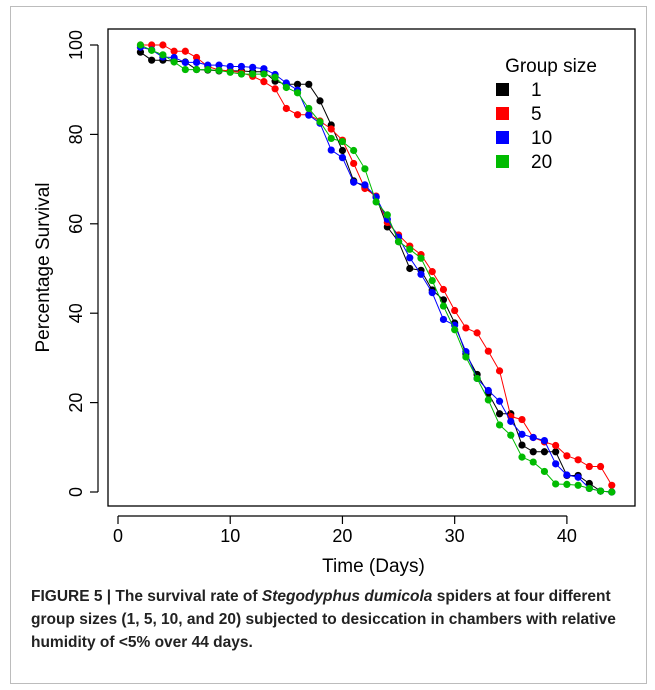  Describe the element at coordinates (551, 66) in the screenshot. I see `legend-title: Group size` at that location.